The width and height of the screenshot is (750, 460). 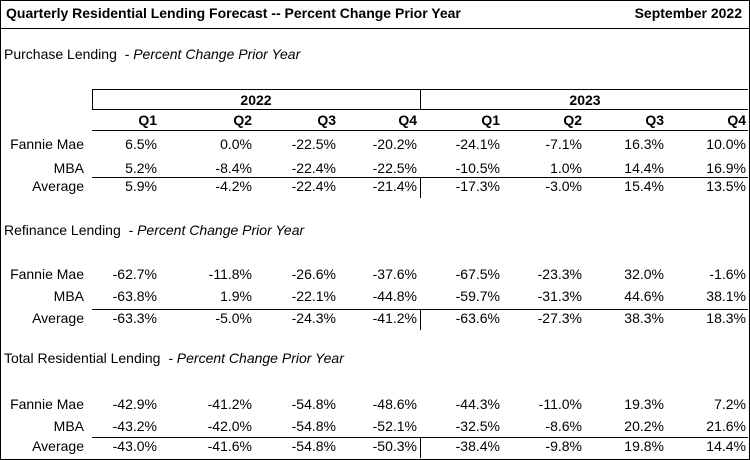 I want to click on table-cell: 6.5%, so click(x=141, y=144).